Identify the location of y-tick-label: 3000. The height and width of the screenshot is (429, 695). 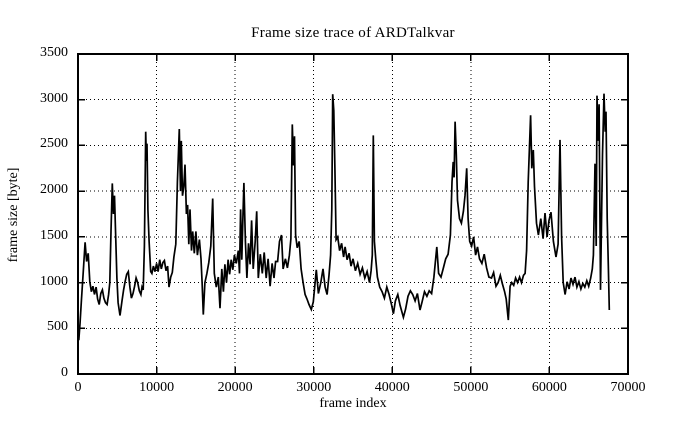
(54, 98).